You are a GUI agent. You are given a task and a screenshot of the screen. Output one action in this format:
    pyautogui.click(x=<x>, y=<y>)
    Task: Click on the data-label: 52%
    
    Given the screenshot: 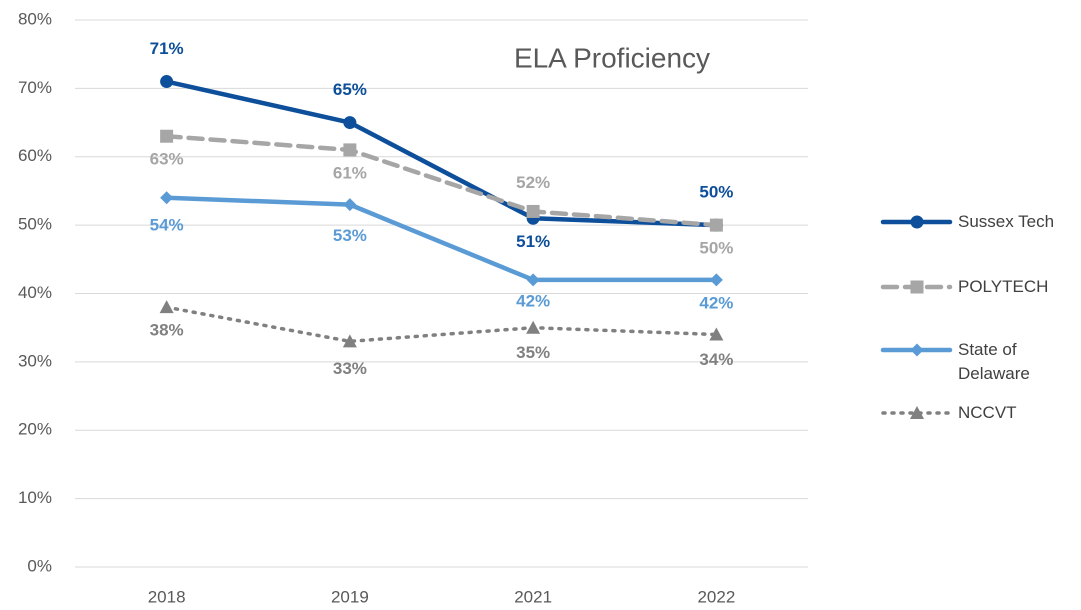 What is the action you would take?
    pyautogui.click(x=533, y=182)
    